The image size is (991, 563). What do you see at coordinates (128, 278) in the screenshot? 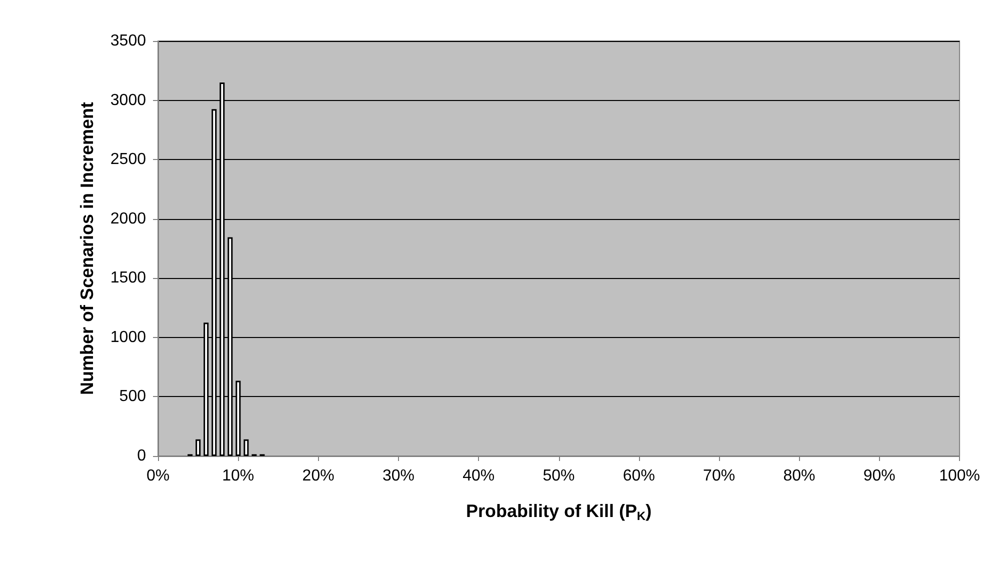
I see `y-tick-label: 1500` at bounding box center [128, 278].